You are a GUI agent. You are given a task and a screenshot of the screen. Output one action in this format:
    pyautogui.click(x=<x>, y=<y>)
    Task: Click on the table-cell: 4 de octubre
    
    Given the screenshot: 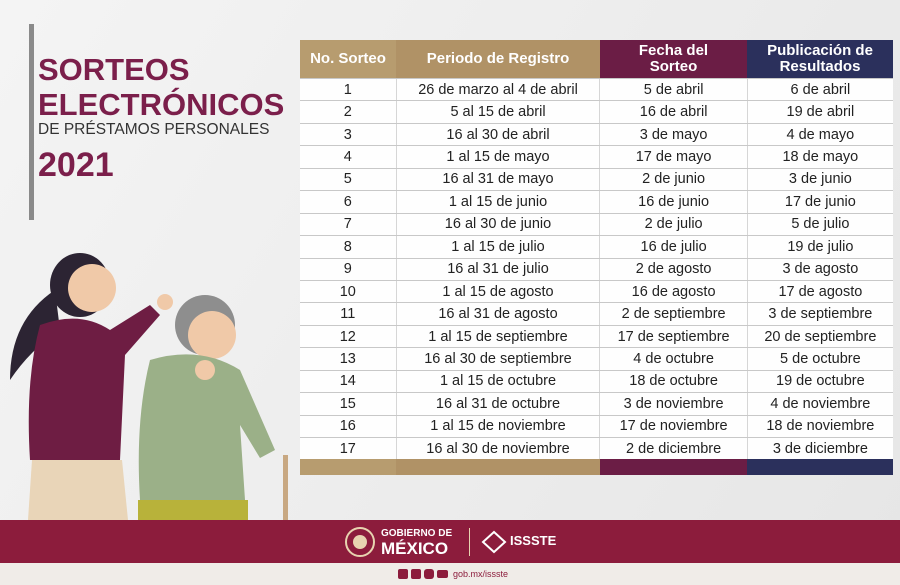 What is the action you would take?
    pyautogui.click(x=672, y=359)
    